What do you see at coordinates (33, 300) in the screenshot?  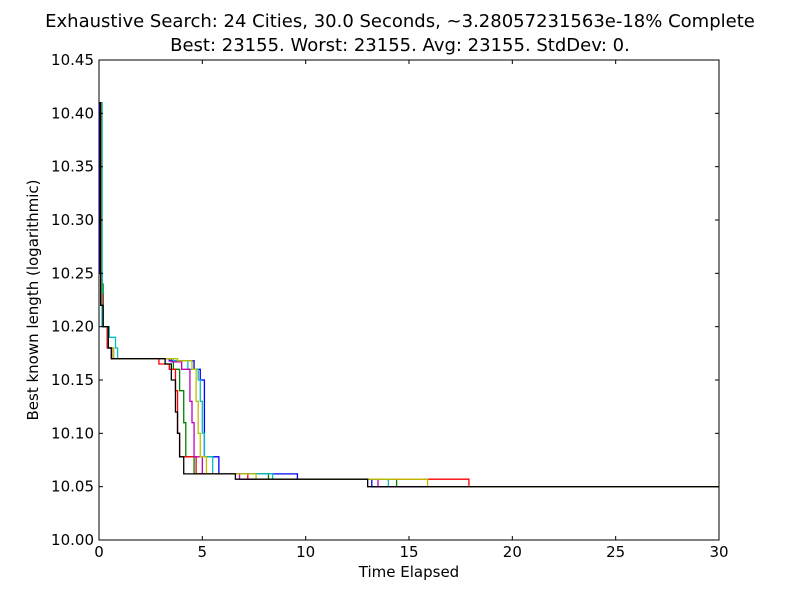 I see `y-axis-label: Best known length (logarithmic)` at bounding box center [33, 300].